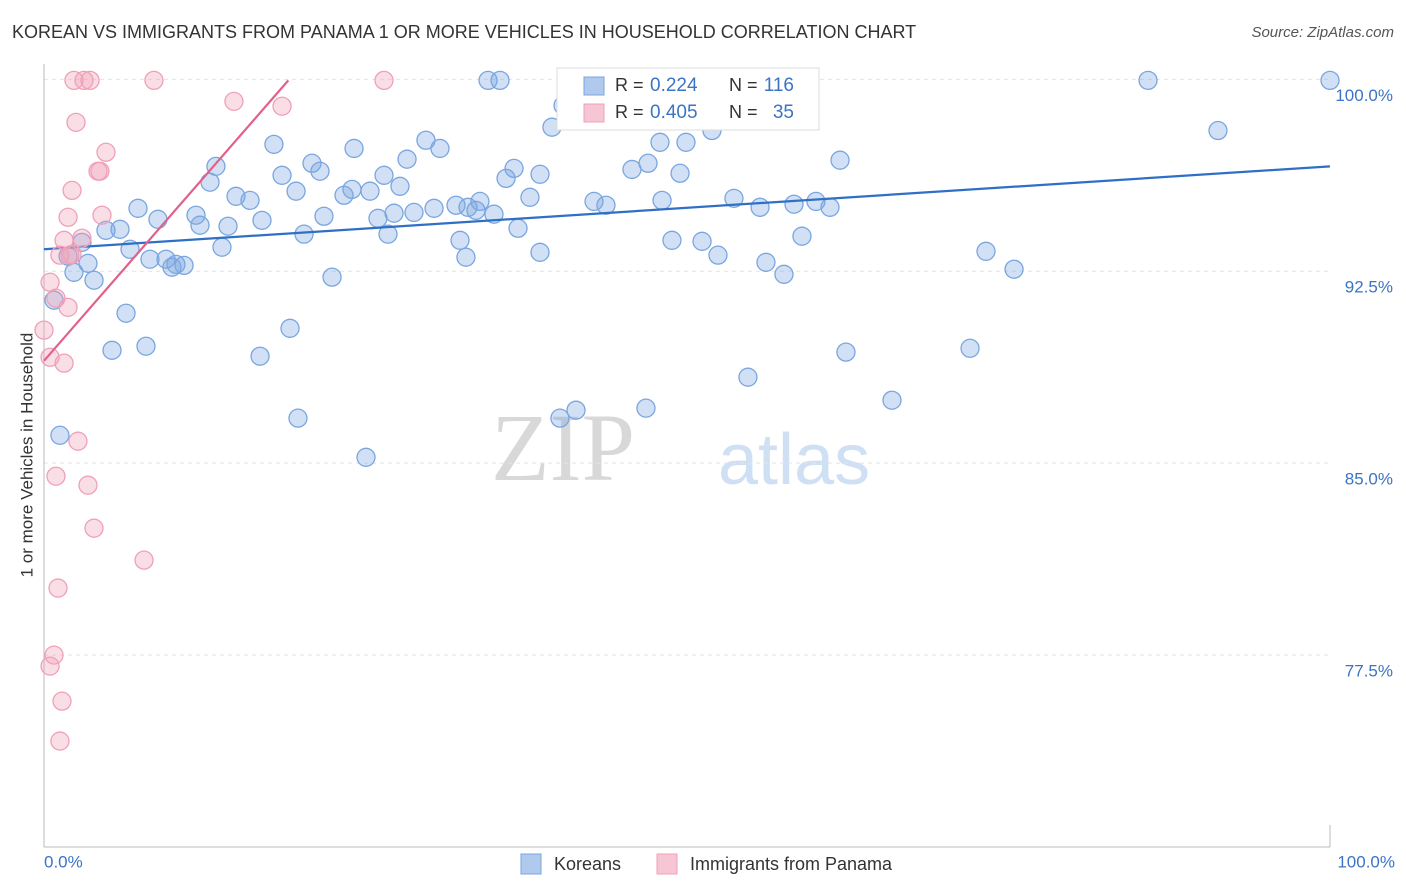  Describe the element at coordinates (1364, 95) in the screenshot. I see `y-tick-label: 100.0%` at that location.